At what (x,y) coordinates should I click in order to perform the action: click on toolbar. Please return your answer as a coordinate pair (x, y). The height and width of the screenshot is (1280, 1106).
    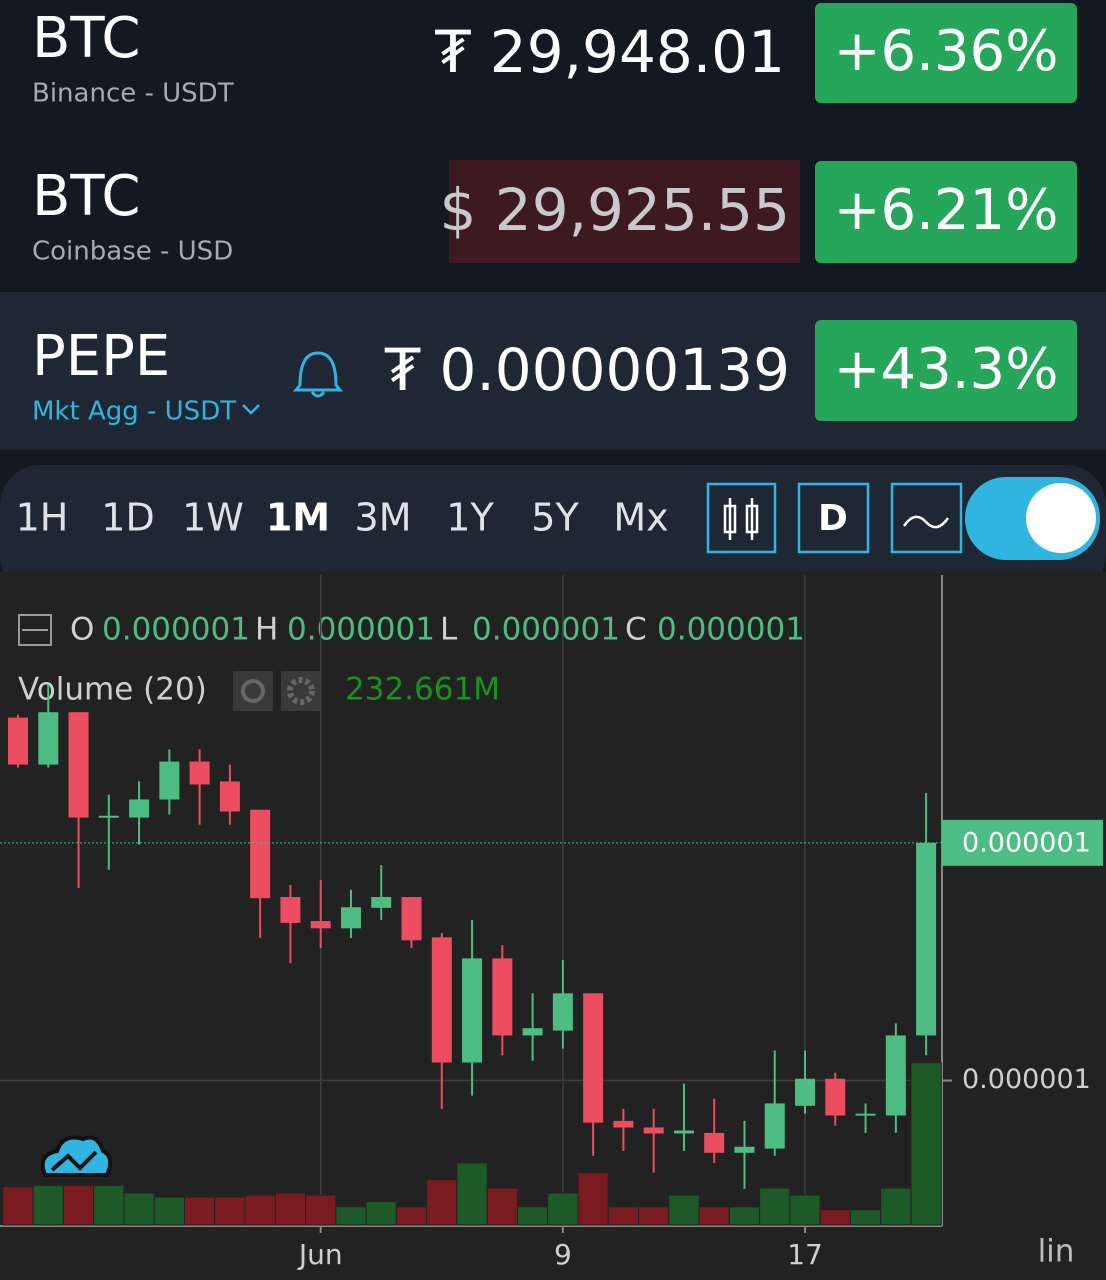
    Looking at the image, I should click on (553, 530).